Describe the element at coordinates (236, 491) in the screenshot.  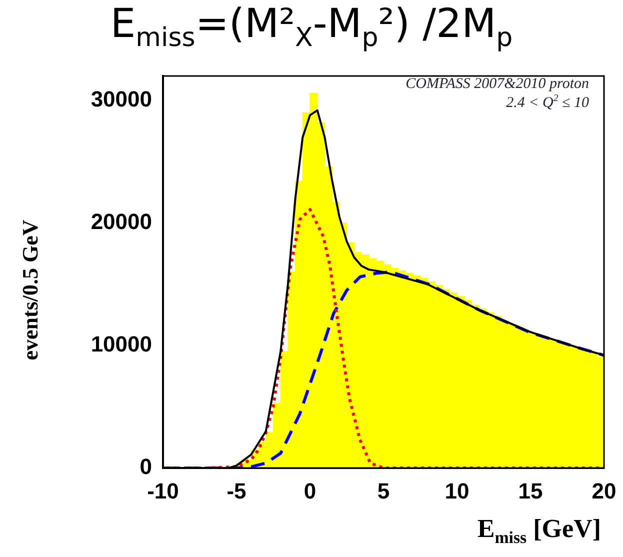
I see `x-tick-label: -5` at that location.